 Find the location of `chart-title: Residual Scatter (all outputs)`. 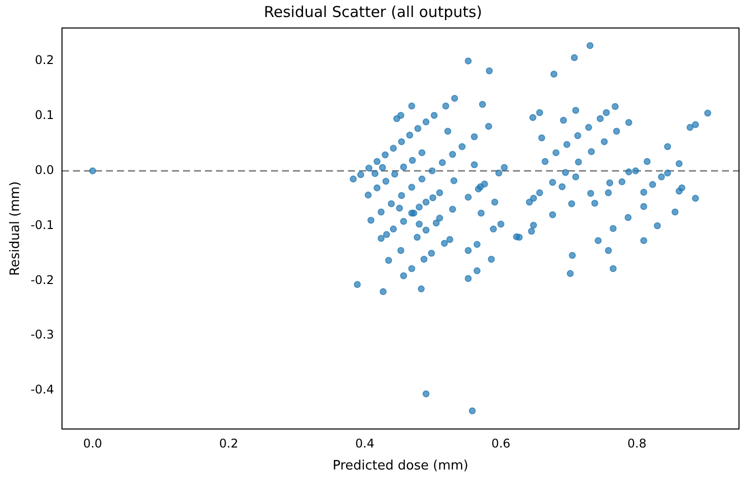

chart-title: Residual Scatter (all outputs) is located at coordinates (373, 11).